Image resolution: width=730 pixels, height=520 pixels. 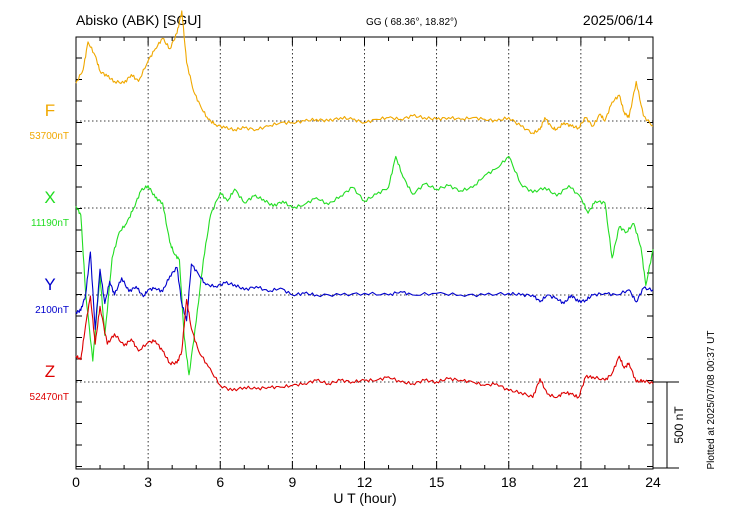 I want to click on date-label: 2025/06/14, so click(x=618, y=20).